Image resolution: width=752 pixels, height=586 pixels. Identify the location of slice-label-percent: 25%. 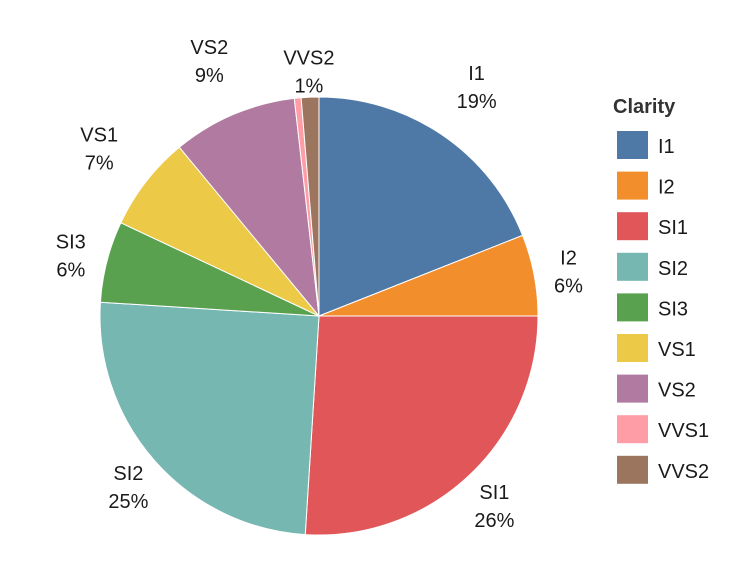
(128, 502).